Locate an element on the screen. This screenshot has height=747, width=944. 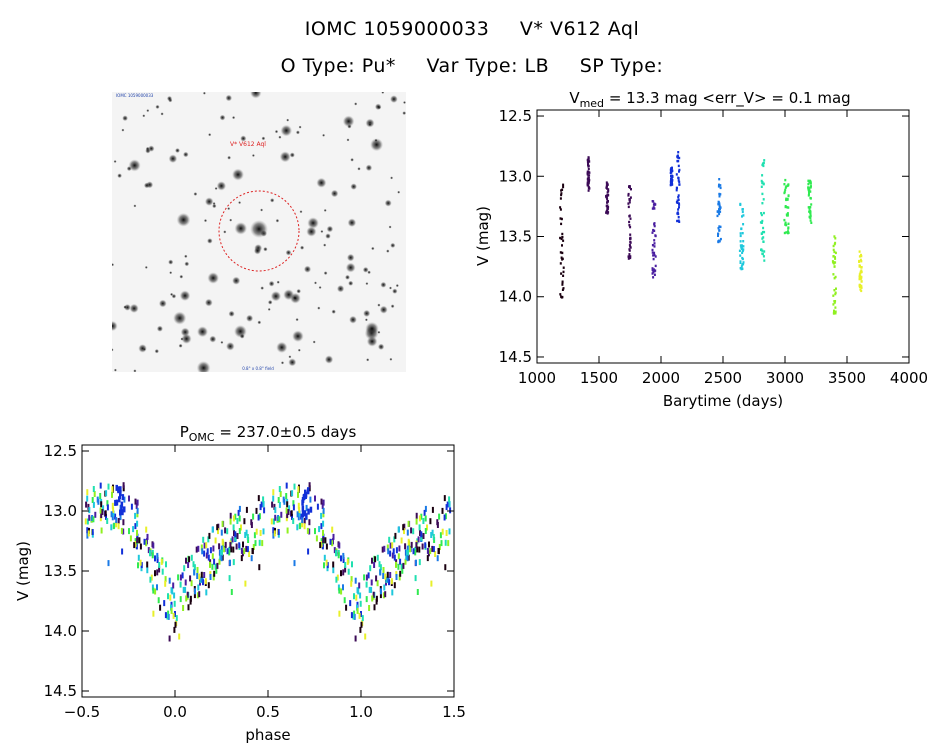
y-tick-label: 13.5 is located at coordinates (515, 237).